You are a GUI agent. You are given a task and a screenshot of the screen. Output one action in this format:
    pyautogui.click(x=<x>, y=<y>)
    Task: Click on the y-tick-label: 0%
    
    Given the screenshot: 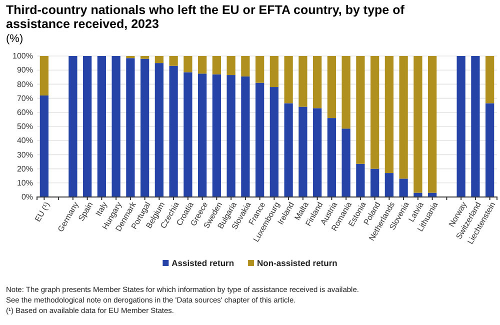 What is the action you would take?
    pyautogui.click(x=27, y=197)
    